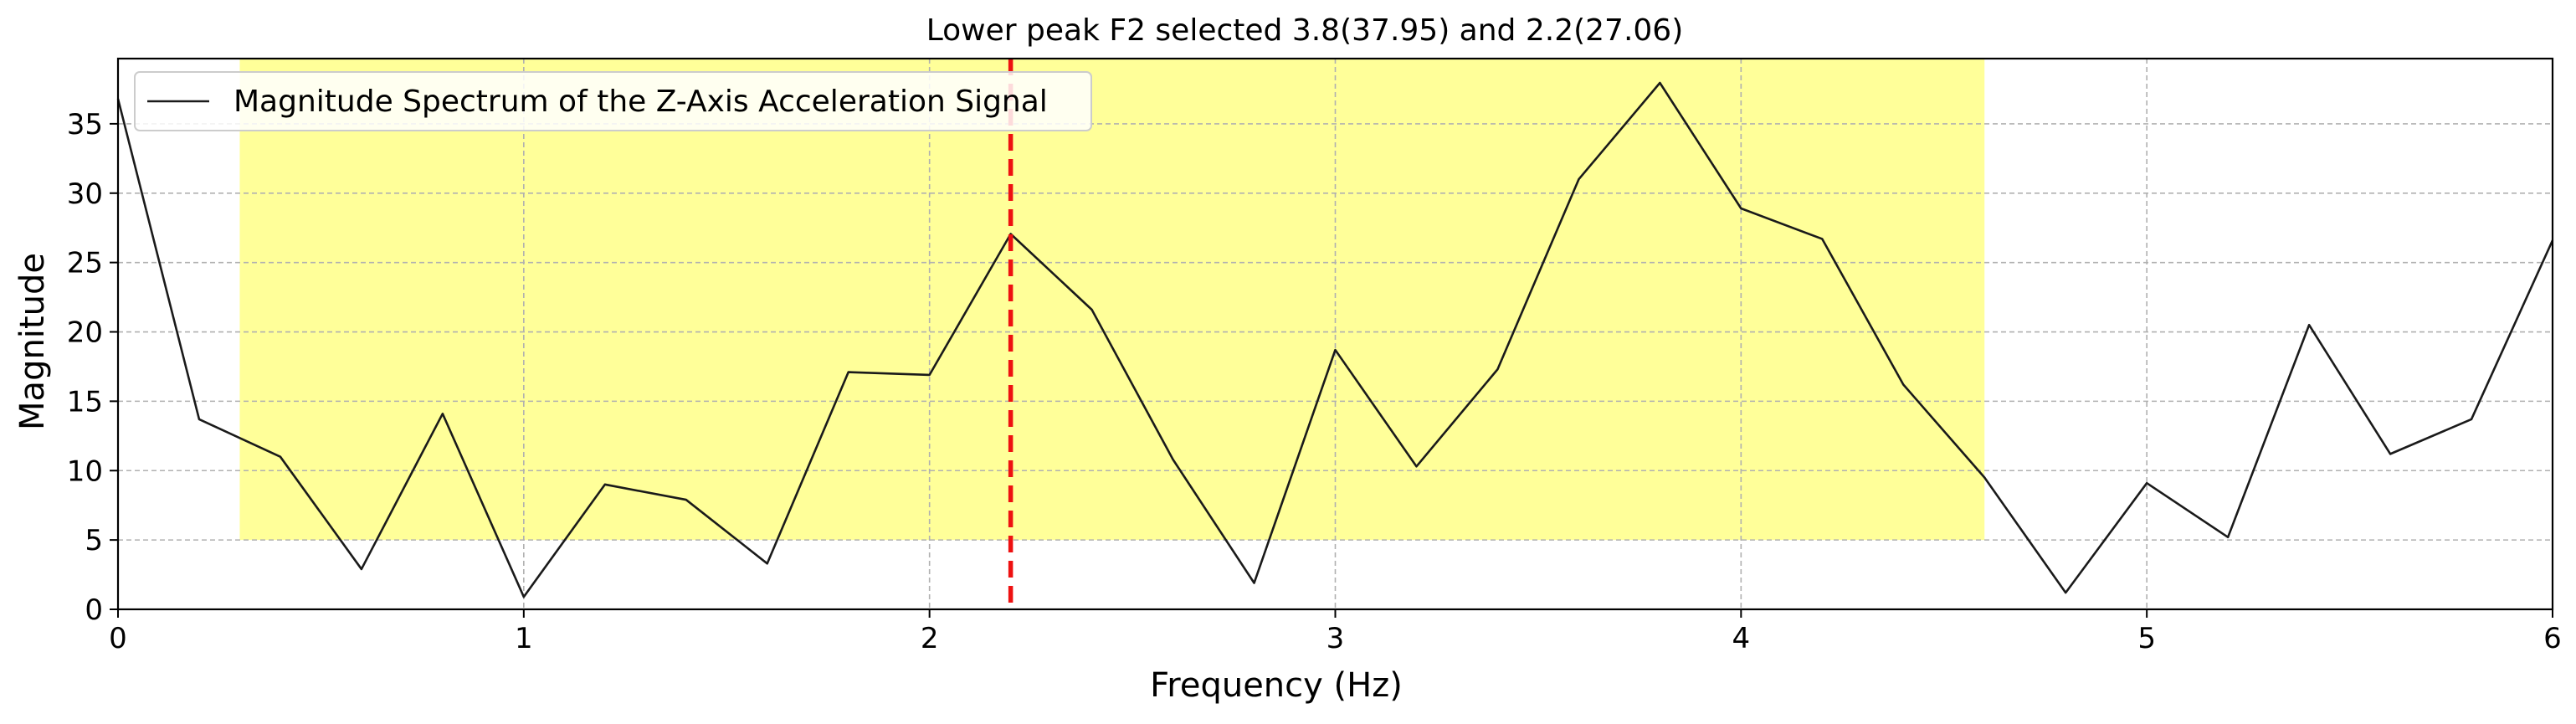 Image resolution: width=2576 pixels, height=724 pixels. What do you see at coordinates (930, 638) in the screenshot?
I see `x-tick-label-2: 2` at bounding box center [930, 638].